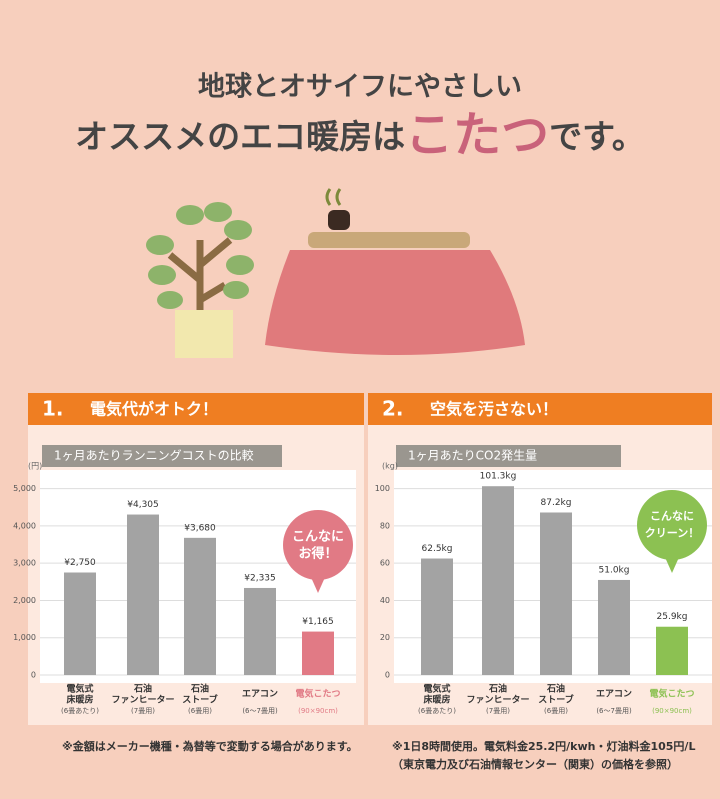  Describe the element at coordinates (437, 549) in the screenshot. I see `value-label: 62.5kg` at that location.